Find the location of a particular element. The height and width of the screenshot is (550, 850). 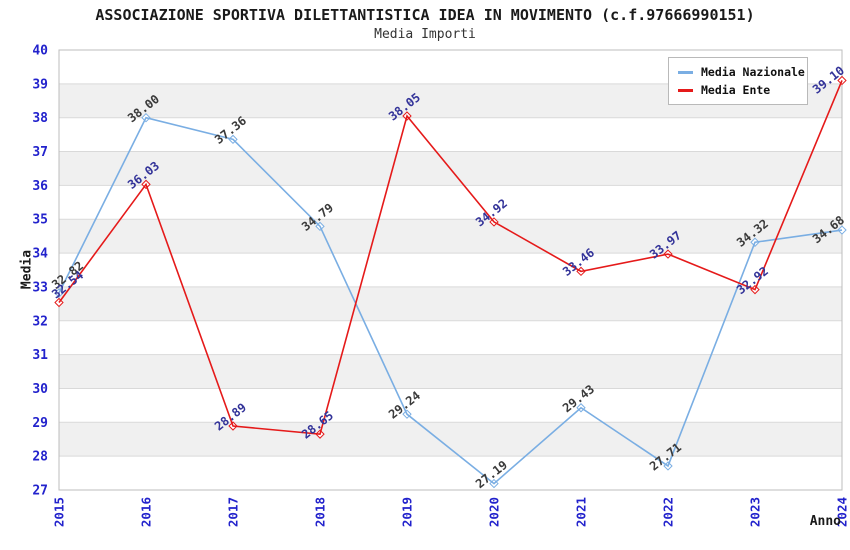

x-tick-label: 2021 is located at coordinates (581, 512).